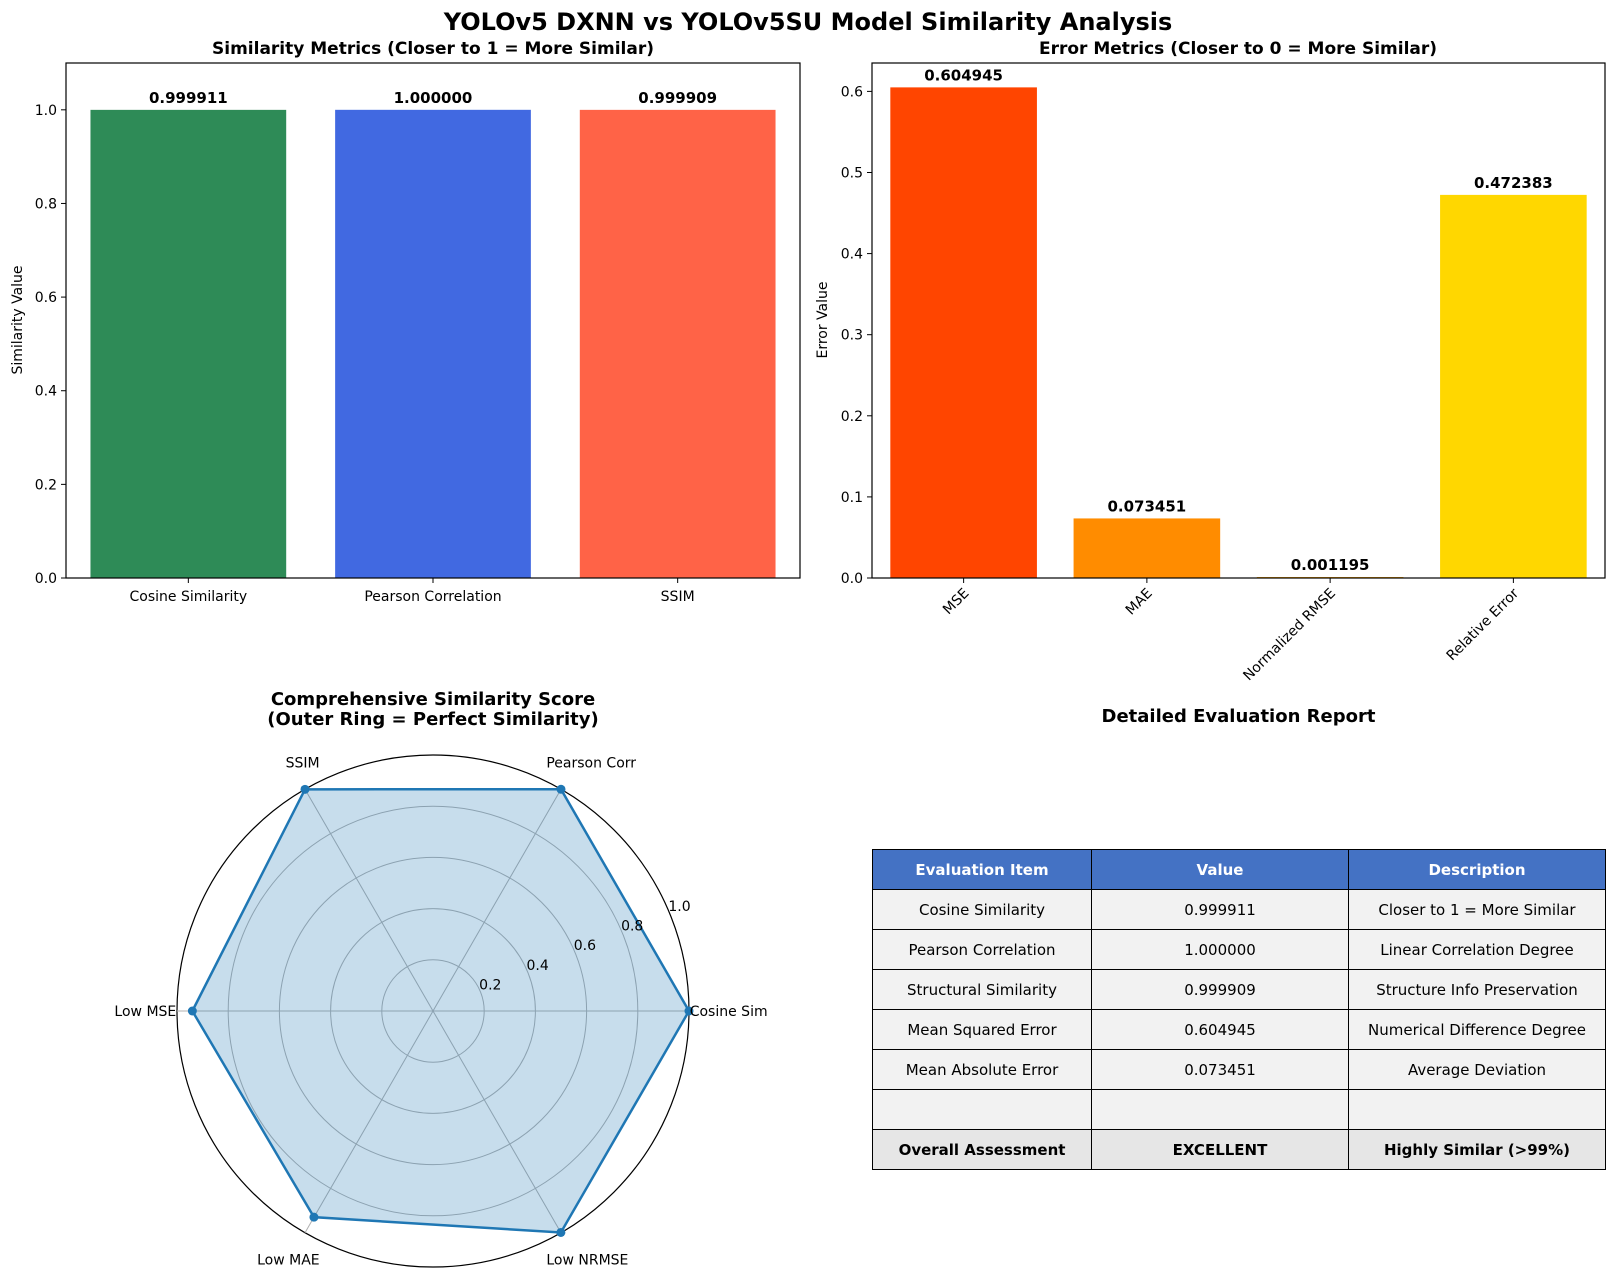 The image size is (1615, 1280). Describe the element at coordinates (1477, 949) in the screenshot. I see `table-cell: Linear Correlation Degree` at that location.